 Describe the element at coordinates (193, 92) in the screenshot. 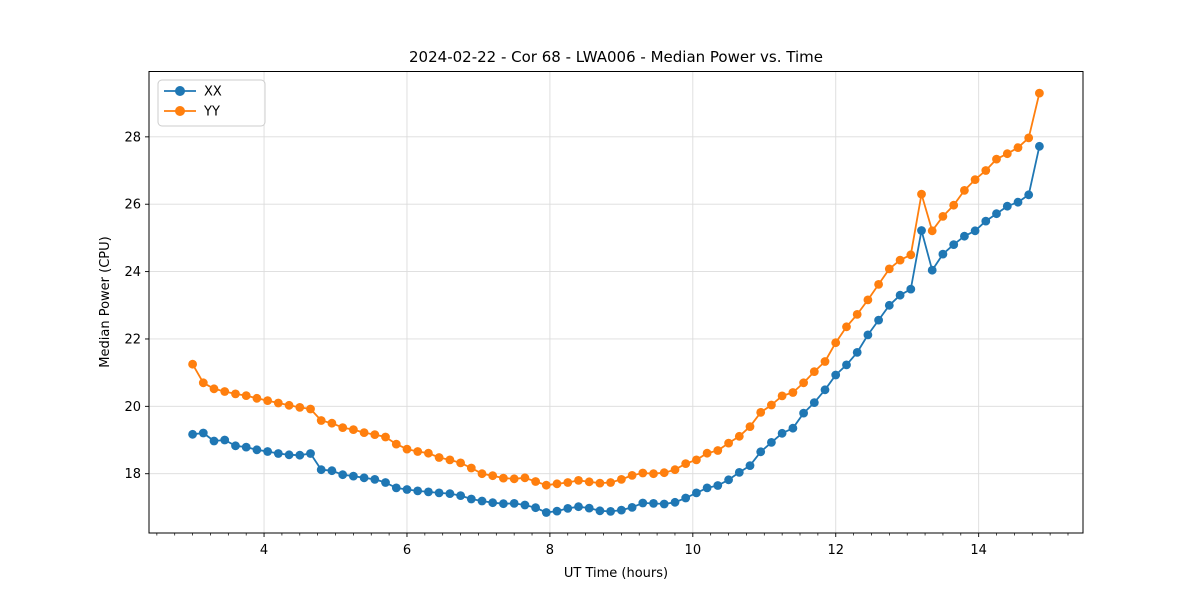

I see `legend-entry-xx: XX` at that location.